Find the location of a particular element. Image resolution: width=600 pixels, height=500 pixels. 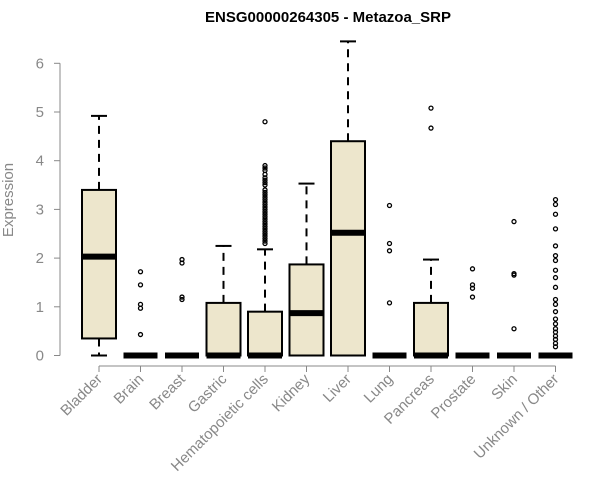

x-tick-label: Skin is located at coordinates (504, 387).